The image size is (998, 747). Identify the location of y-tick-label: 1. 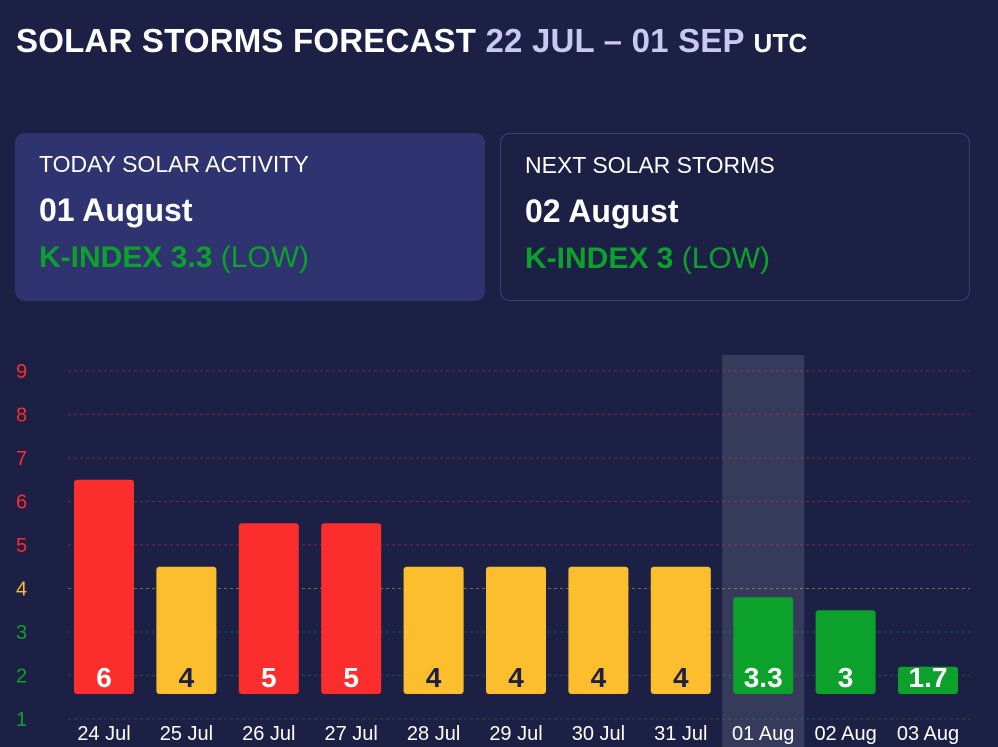
(21, 720).